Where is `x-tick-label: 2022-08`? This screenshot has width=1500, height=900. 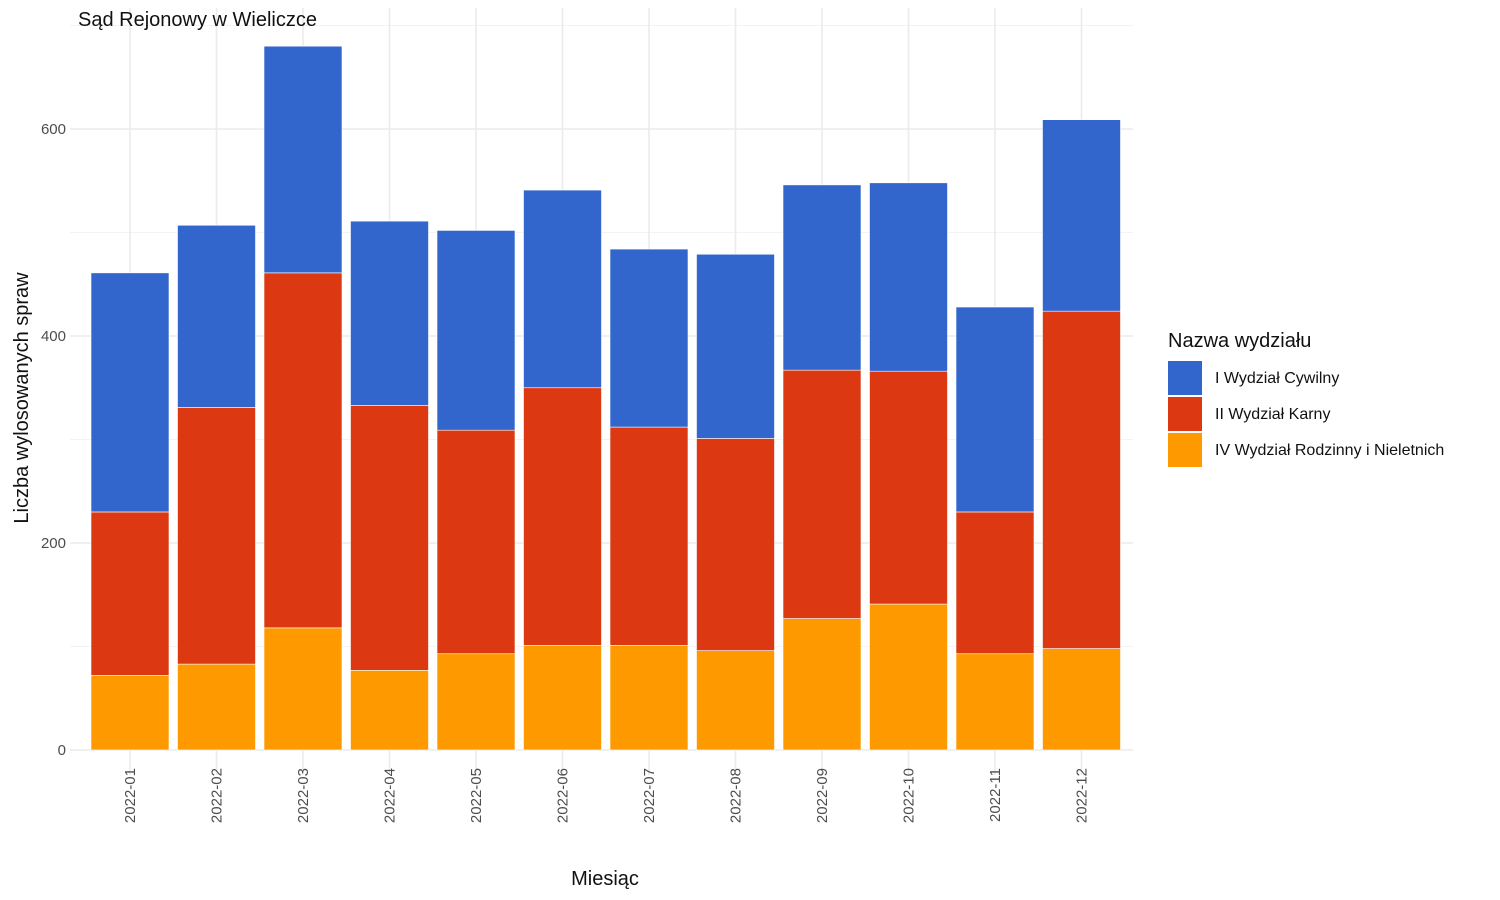
x-tick-label: 2022-08 is located at coordinates (736, 795).